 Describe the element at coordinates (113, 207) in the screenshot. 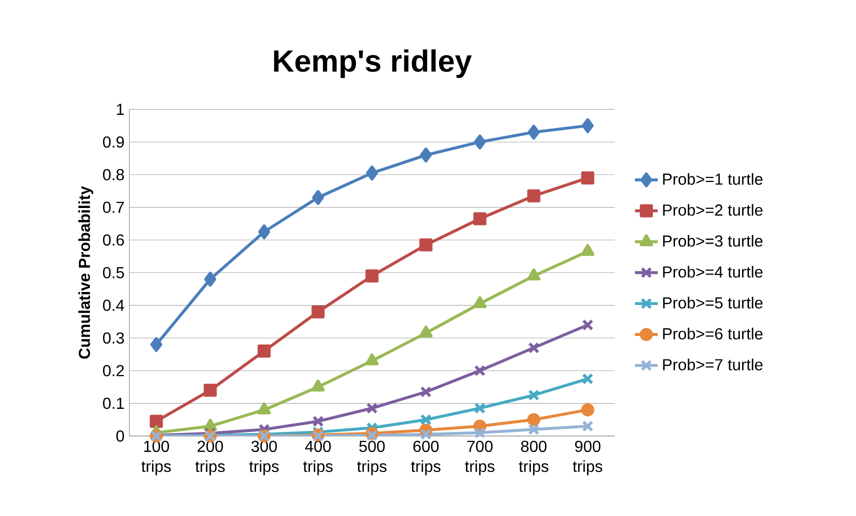

I see `y-tick-label: 0.7` at that location.